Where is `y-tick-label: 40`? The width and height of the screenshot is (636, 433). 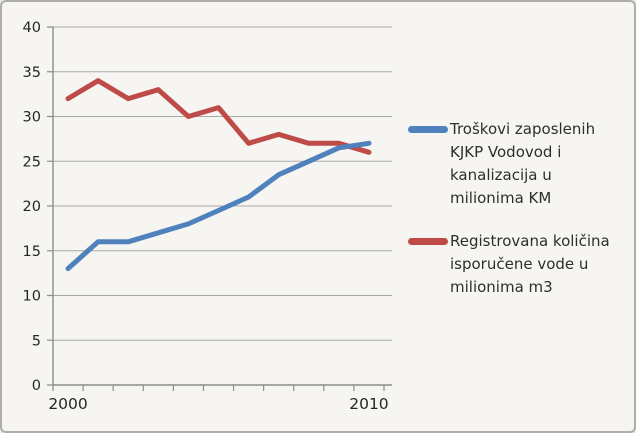 y-tick-label: 40 is located at coordinates (32, 28).